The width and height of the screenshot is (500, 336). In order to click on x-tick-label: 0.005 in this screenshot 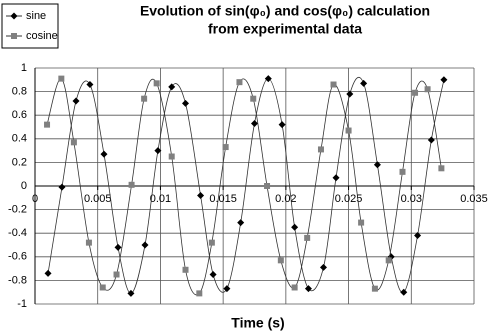, I will do `click(98, 199)`.